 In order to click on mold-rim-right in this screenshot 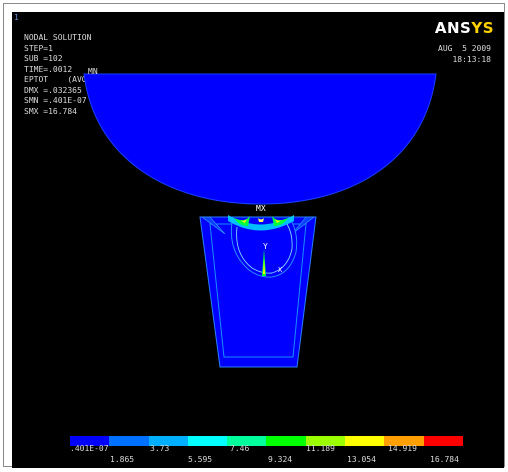, I will do `click(303, 225)`.